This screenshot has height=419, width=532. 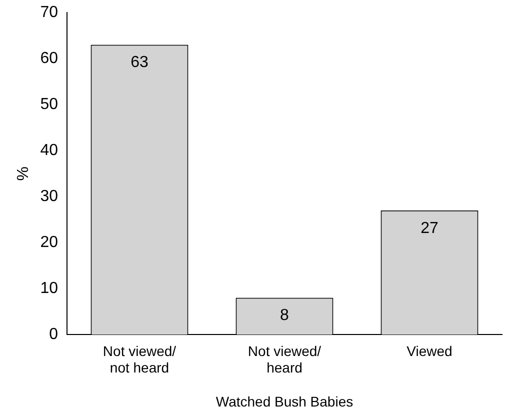 What do you see at coordinates (429, 350) in the screenshot?
I see `x-tick-label: Viewed` at bounding box center [429, 350].